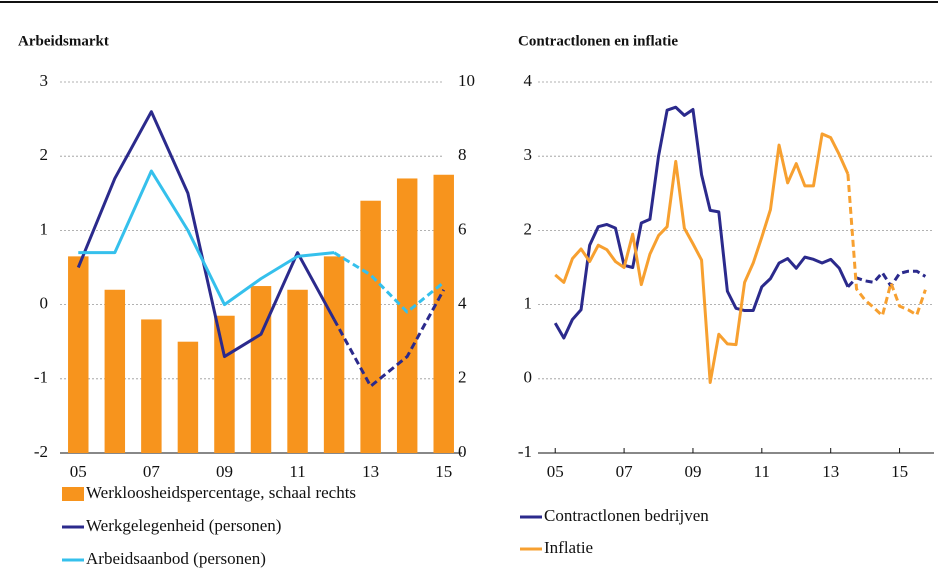  Describe the element at coordinates (626, 515) in the screenshot. I see `legend-label: Contractlonen bedrijven` at that location.